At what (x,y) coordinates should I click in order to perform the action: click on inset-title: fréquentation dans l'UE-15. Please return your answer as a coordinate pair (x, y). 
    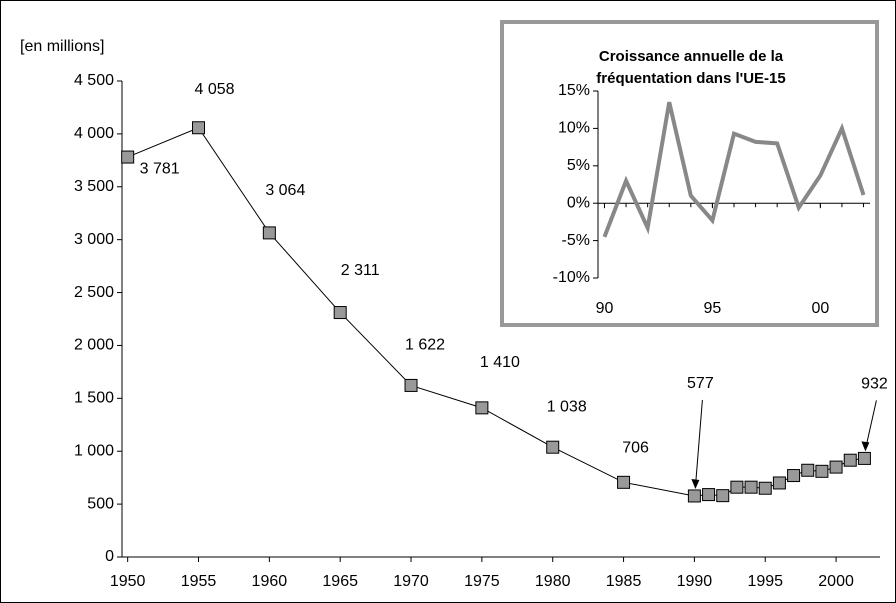
    Looking at the image, I should click on (690, 78).